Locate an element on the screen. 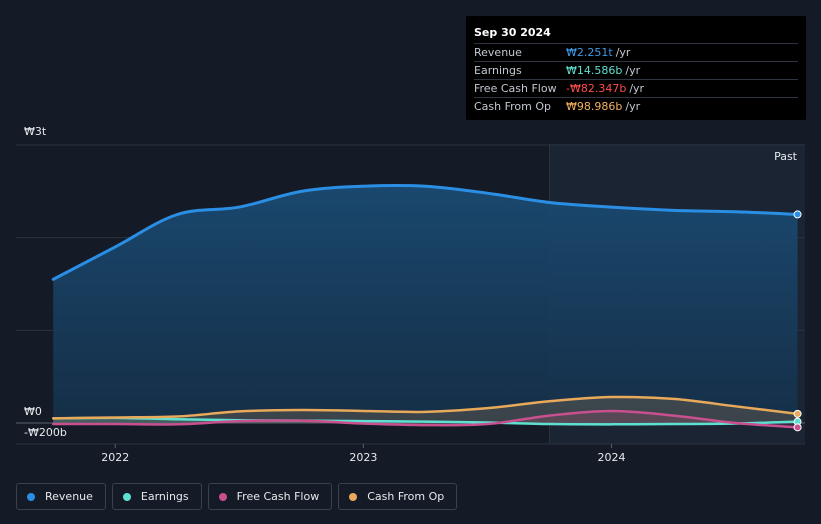  x-axis-labels: 2022 2023 2024 is located at coordinates (363, 454).